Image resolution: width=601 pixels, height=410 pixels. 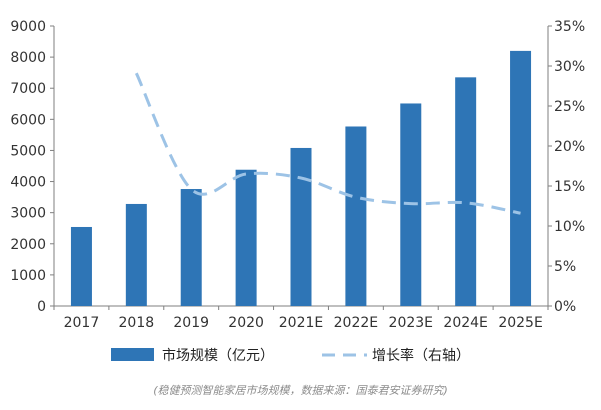 What do you see at coordinates (569, 187) in the screenshot?
I see `right-tick-label: 15%` at bounding box center [569, 187].